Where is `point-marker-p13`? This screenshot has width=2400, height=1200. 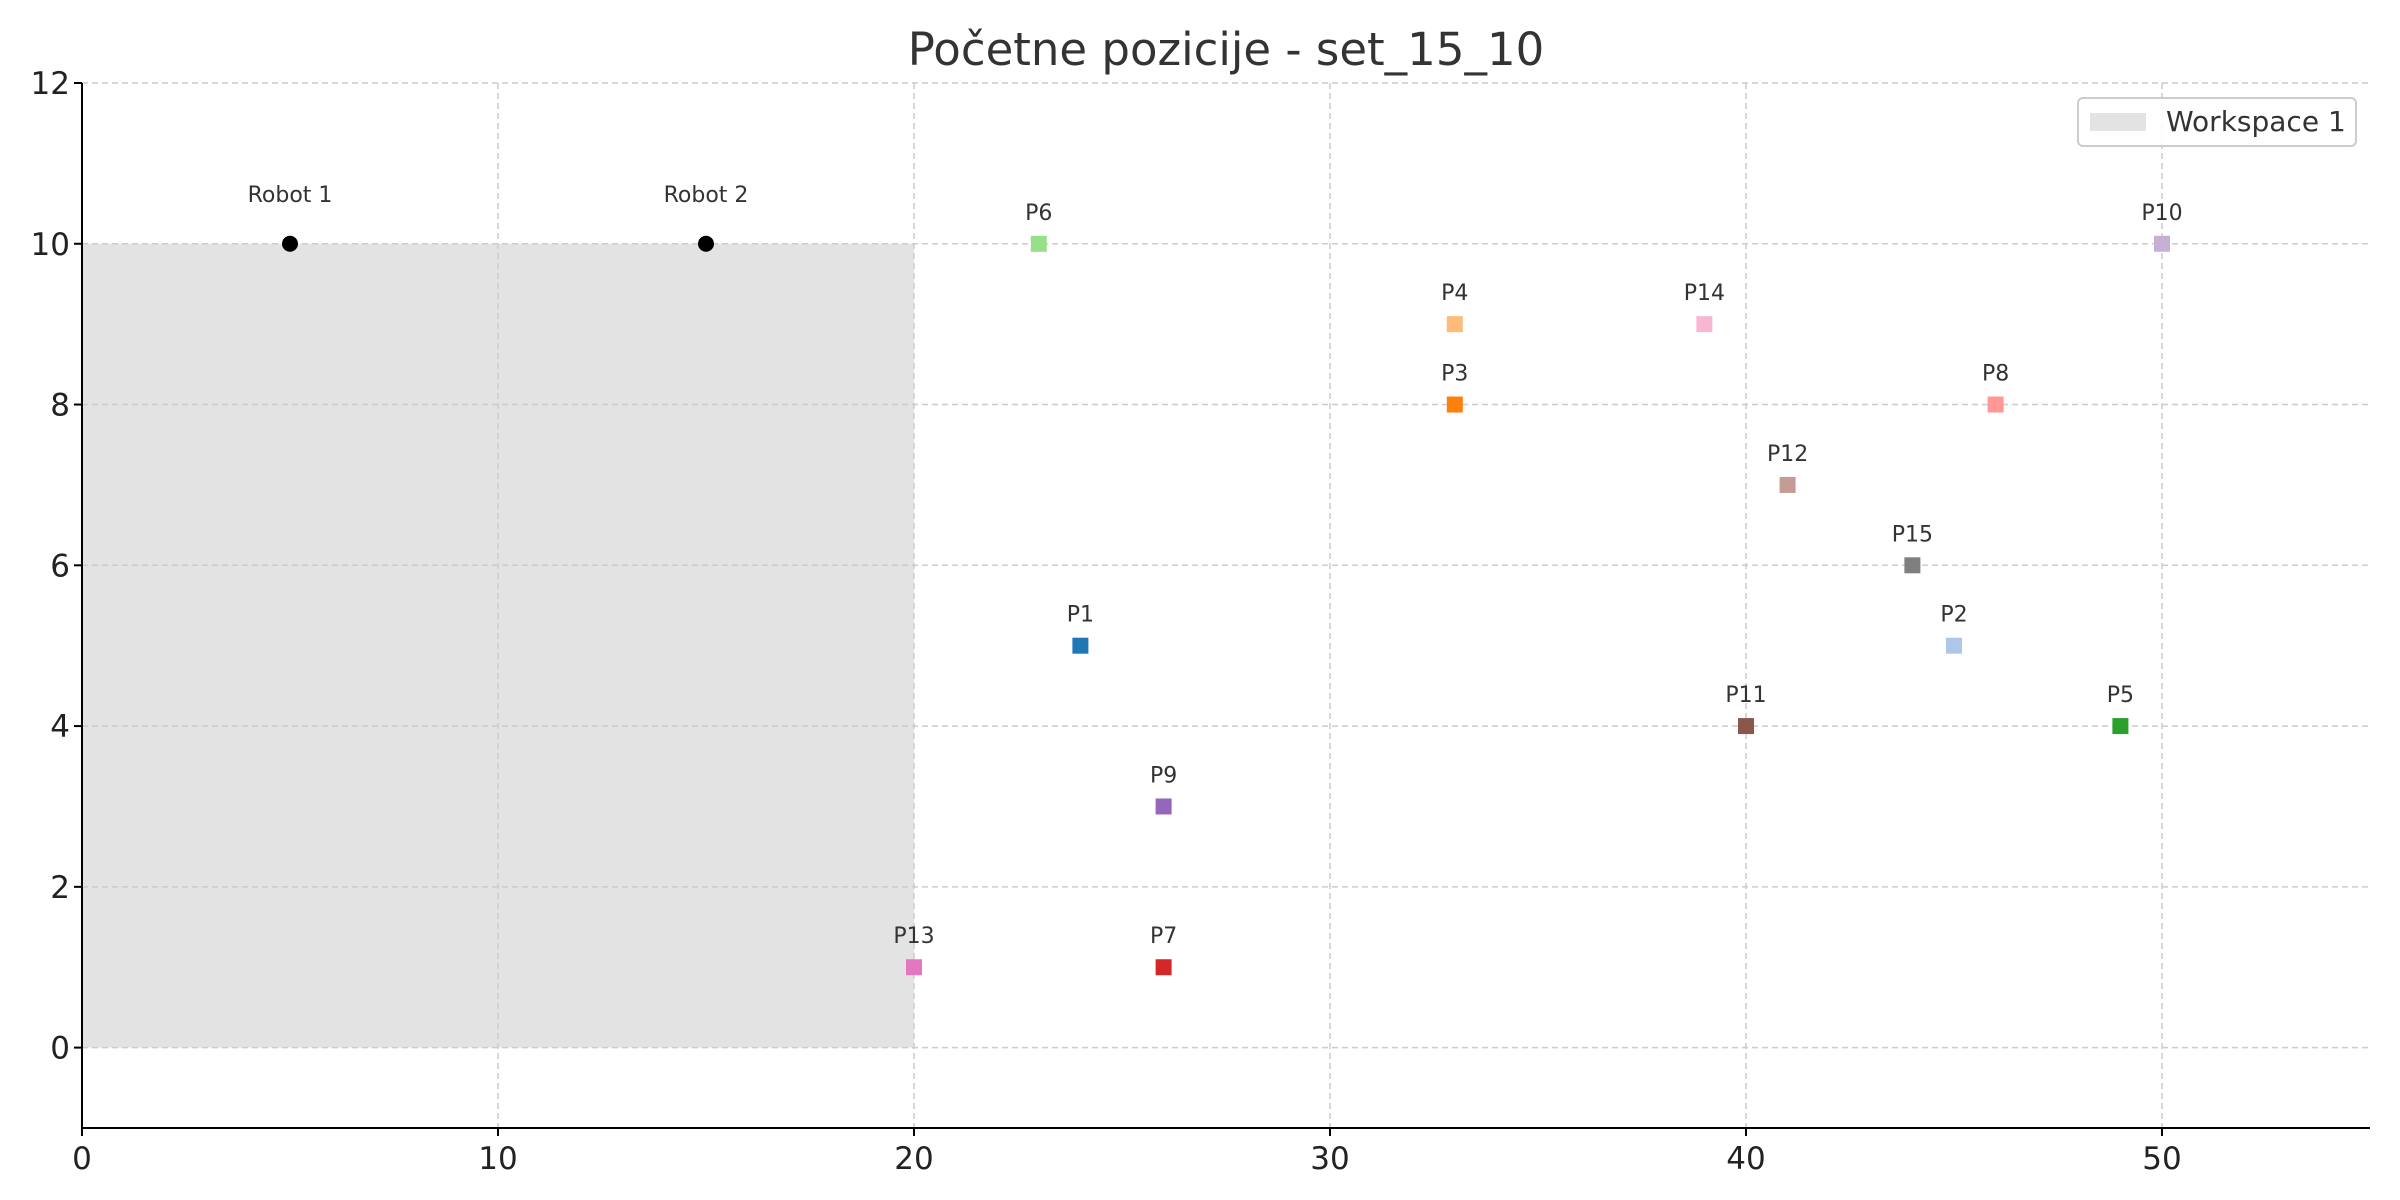
point-marker-p13 is located at coordinates (914, 967).